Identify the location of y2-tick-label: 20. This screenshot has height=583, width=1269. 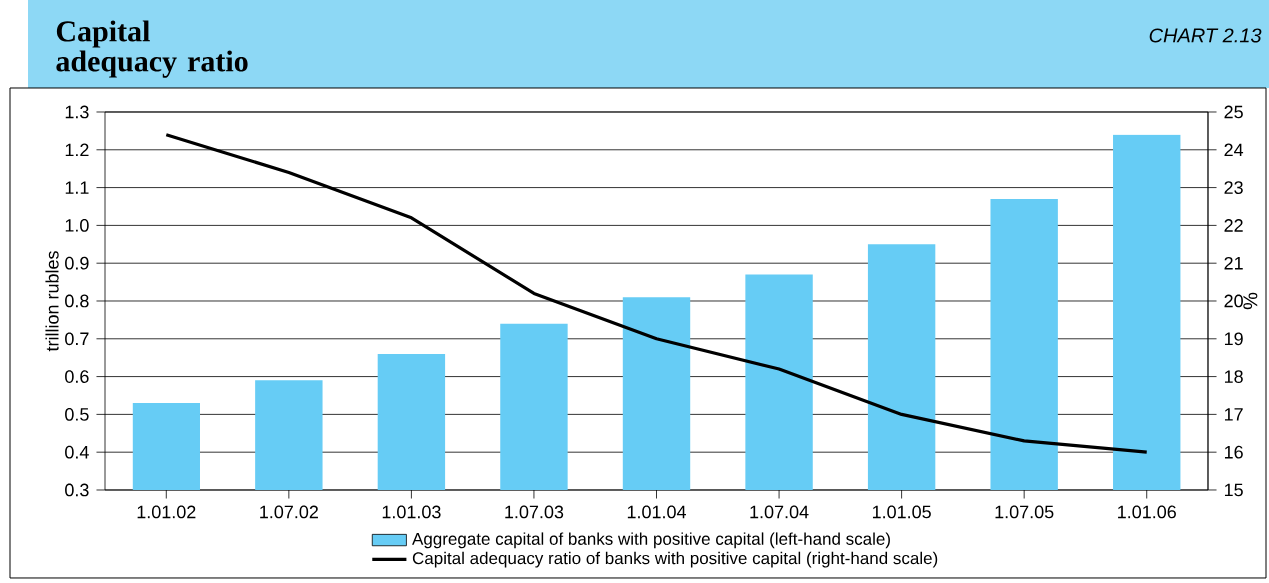
(1233, 301).